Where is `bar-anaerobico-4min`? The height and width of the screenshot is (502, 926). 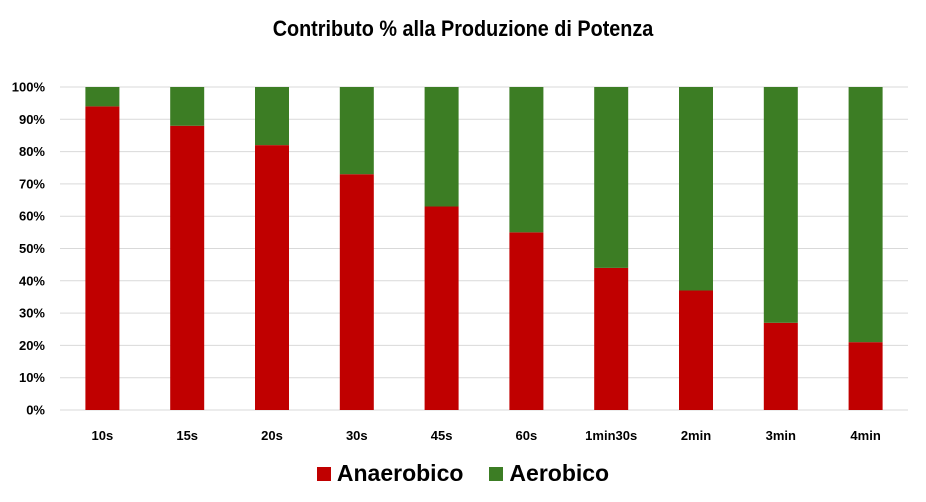
bar-anaerobico-4min is located at coordinates (865, 376).